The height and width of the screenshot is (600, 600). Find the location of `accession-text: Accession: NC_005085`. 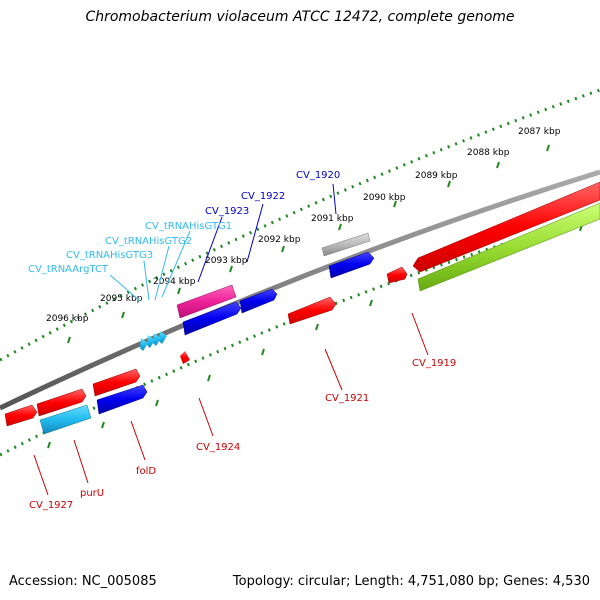

accession-text: Accession: NC_005085 is located at coordinates (83, 581).